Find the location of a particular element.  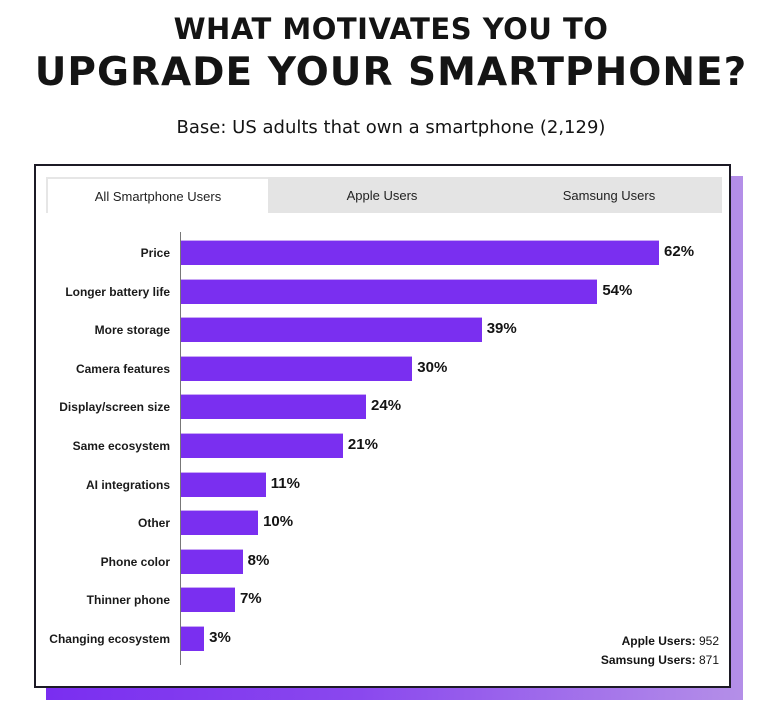

value-label: 54% is located at coordinates (617, 290).